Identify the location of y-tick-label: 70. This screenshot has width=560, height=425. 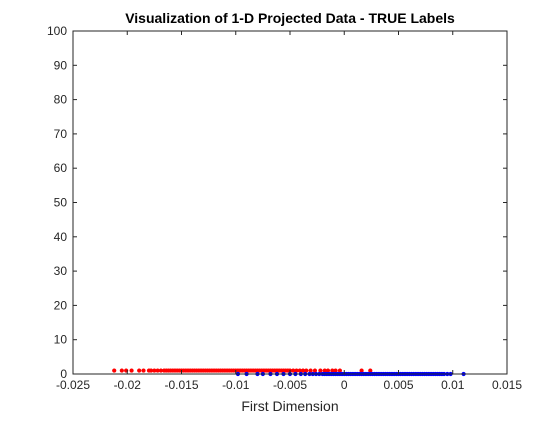
(61, 134).